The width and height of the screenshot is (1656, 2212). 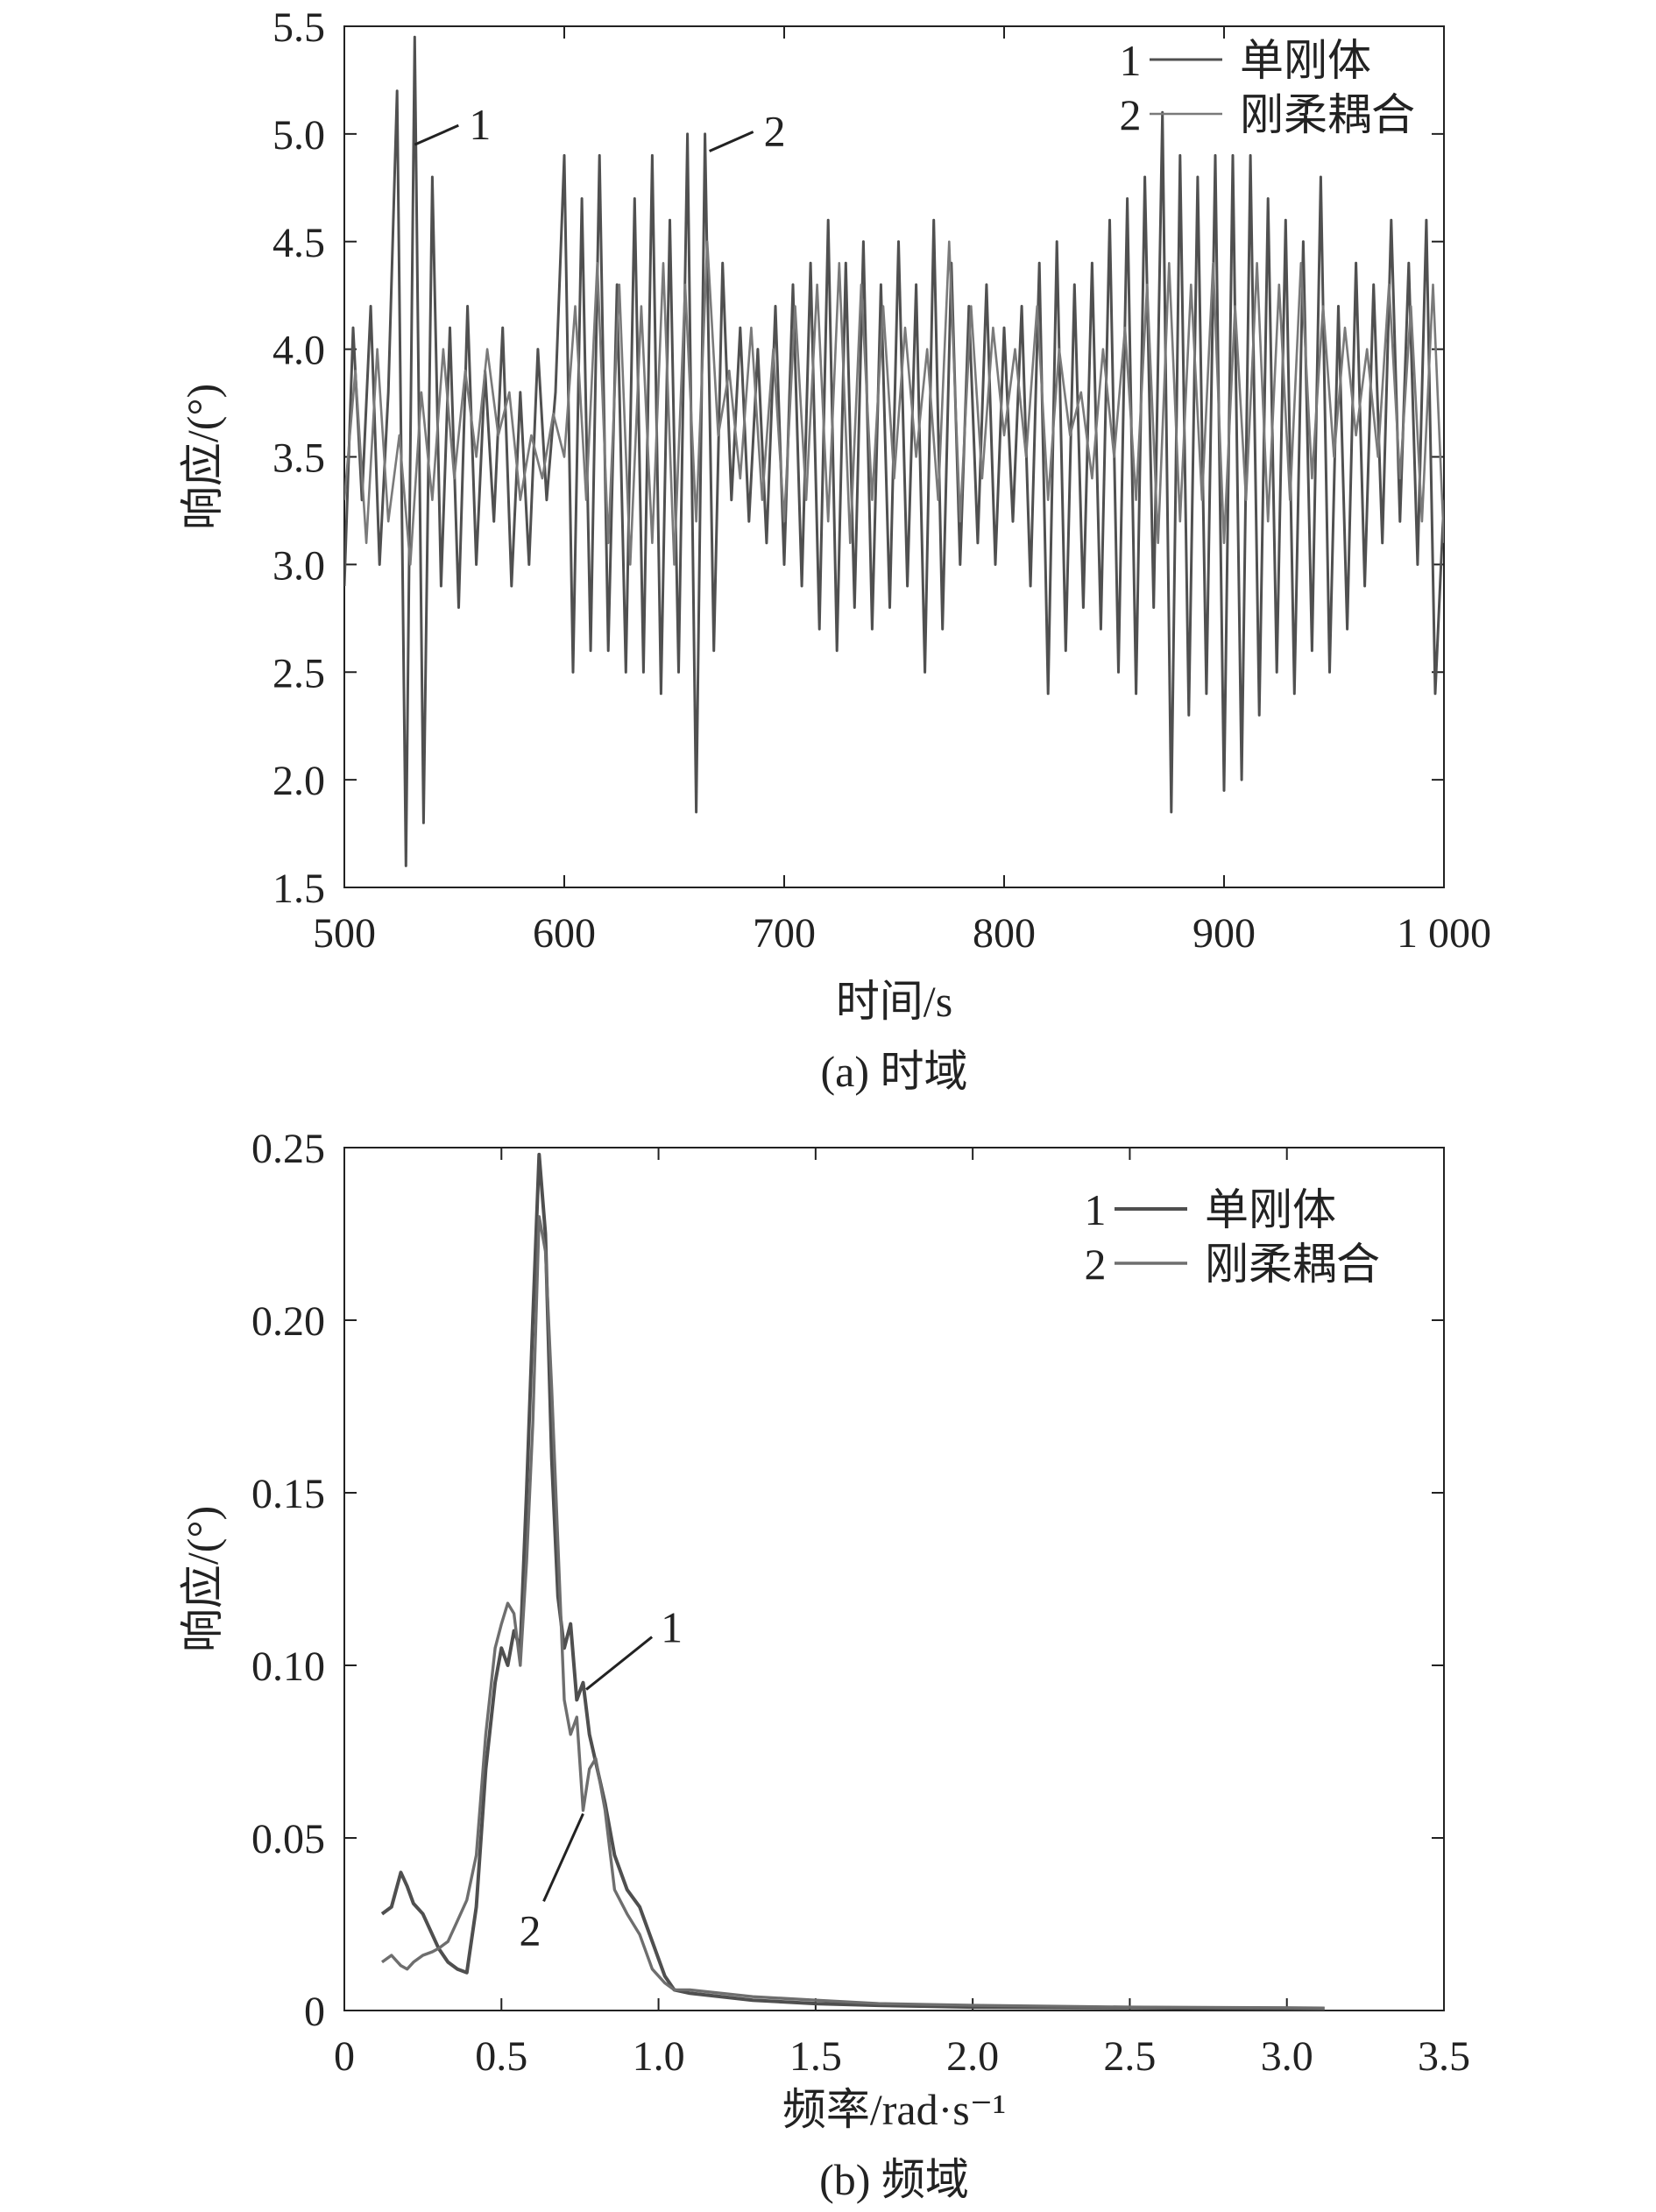 What do you see at coordinates (1444, 2056) in the screenshot?
I see `x-tick-label: 3.5` at bounding box center [1444, 2056].